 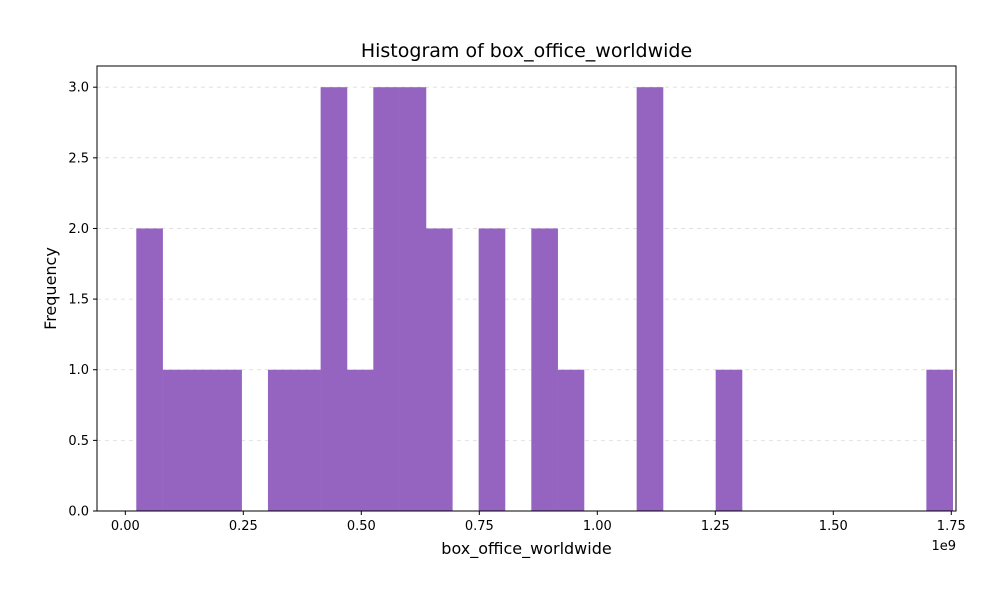 I want to click on y-tick-label: 0.5, so click(x=78, y=441).